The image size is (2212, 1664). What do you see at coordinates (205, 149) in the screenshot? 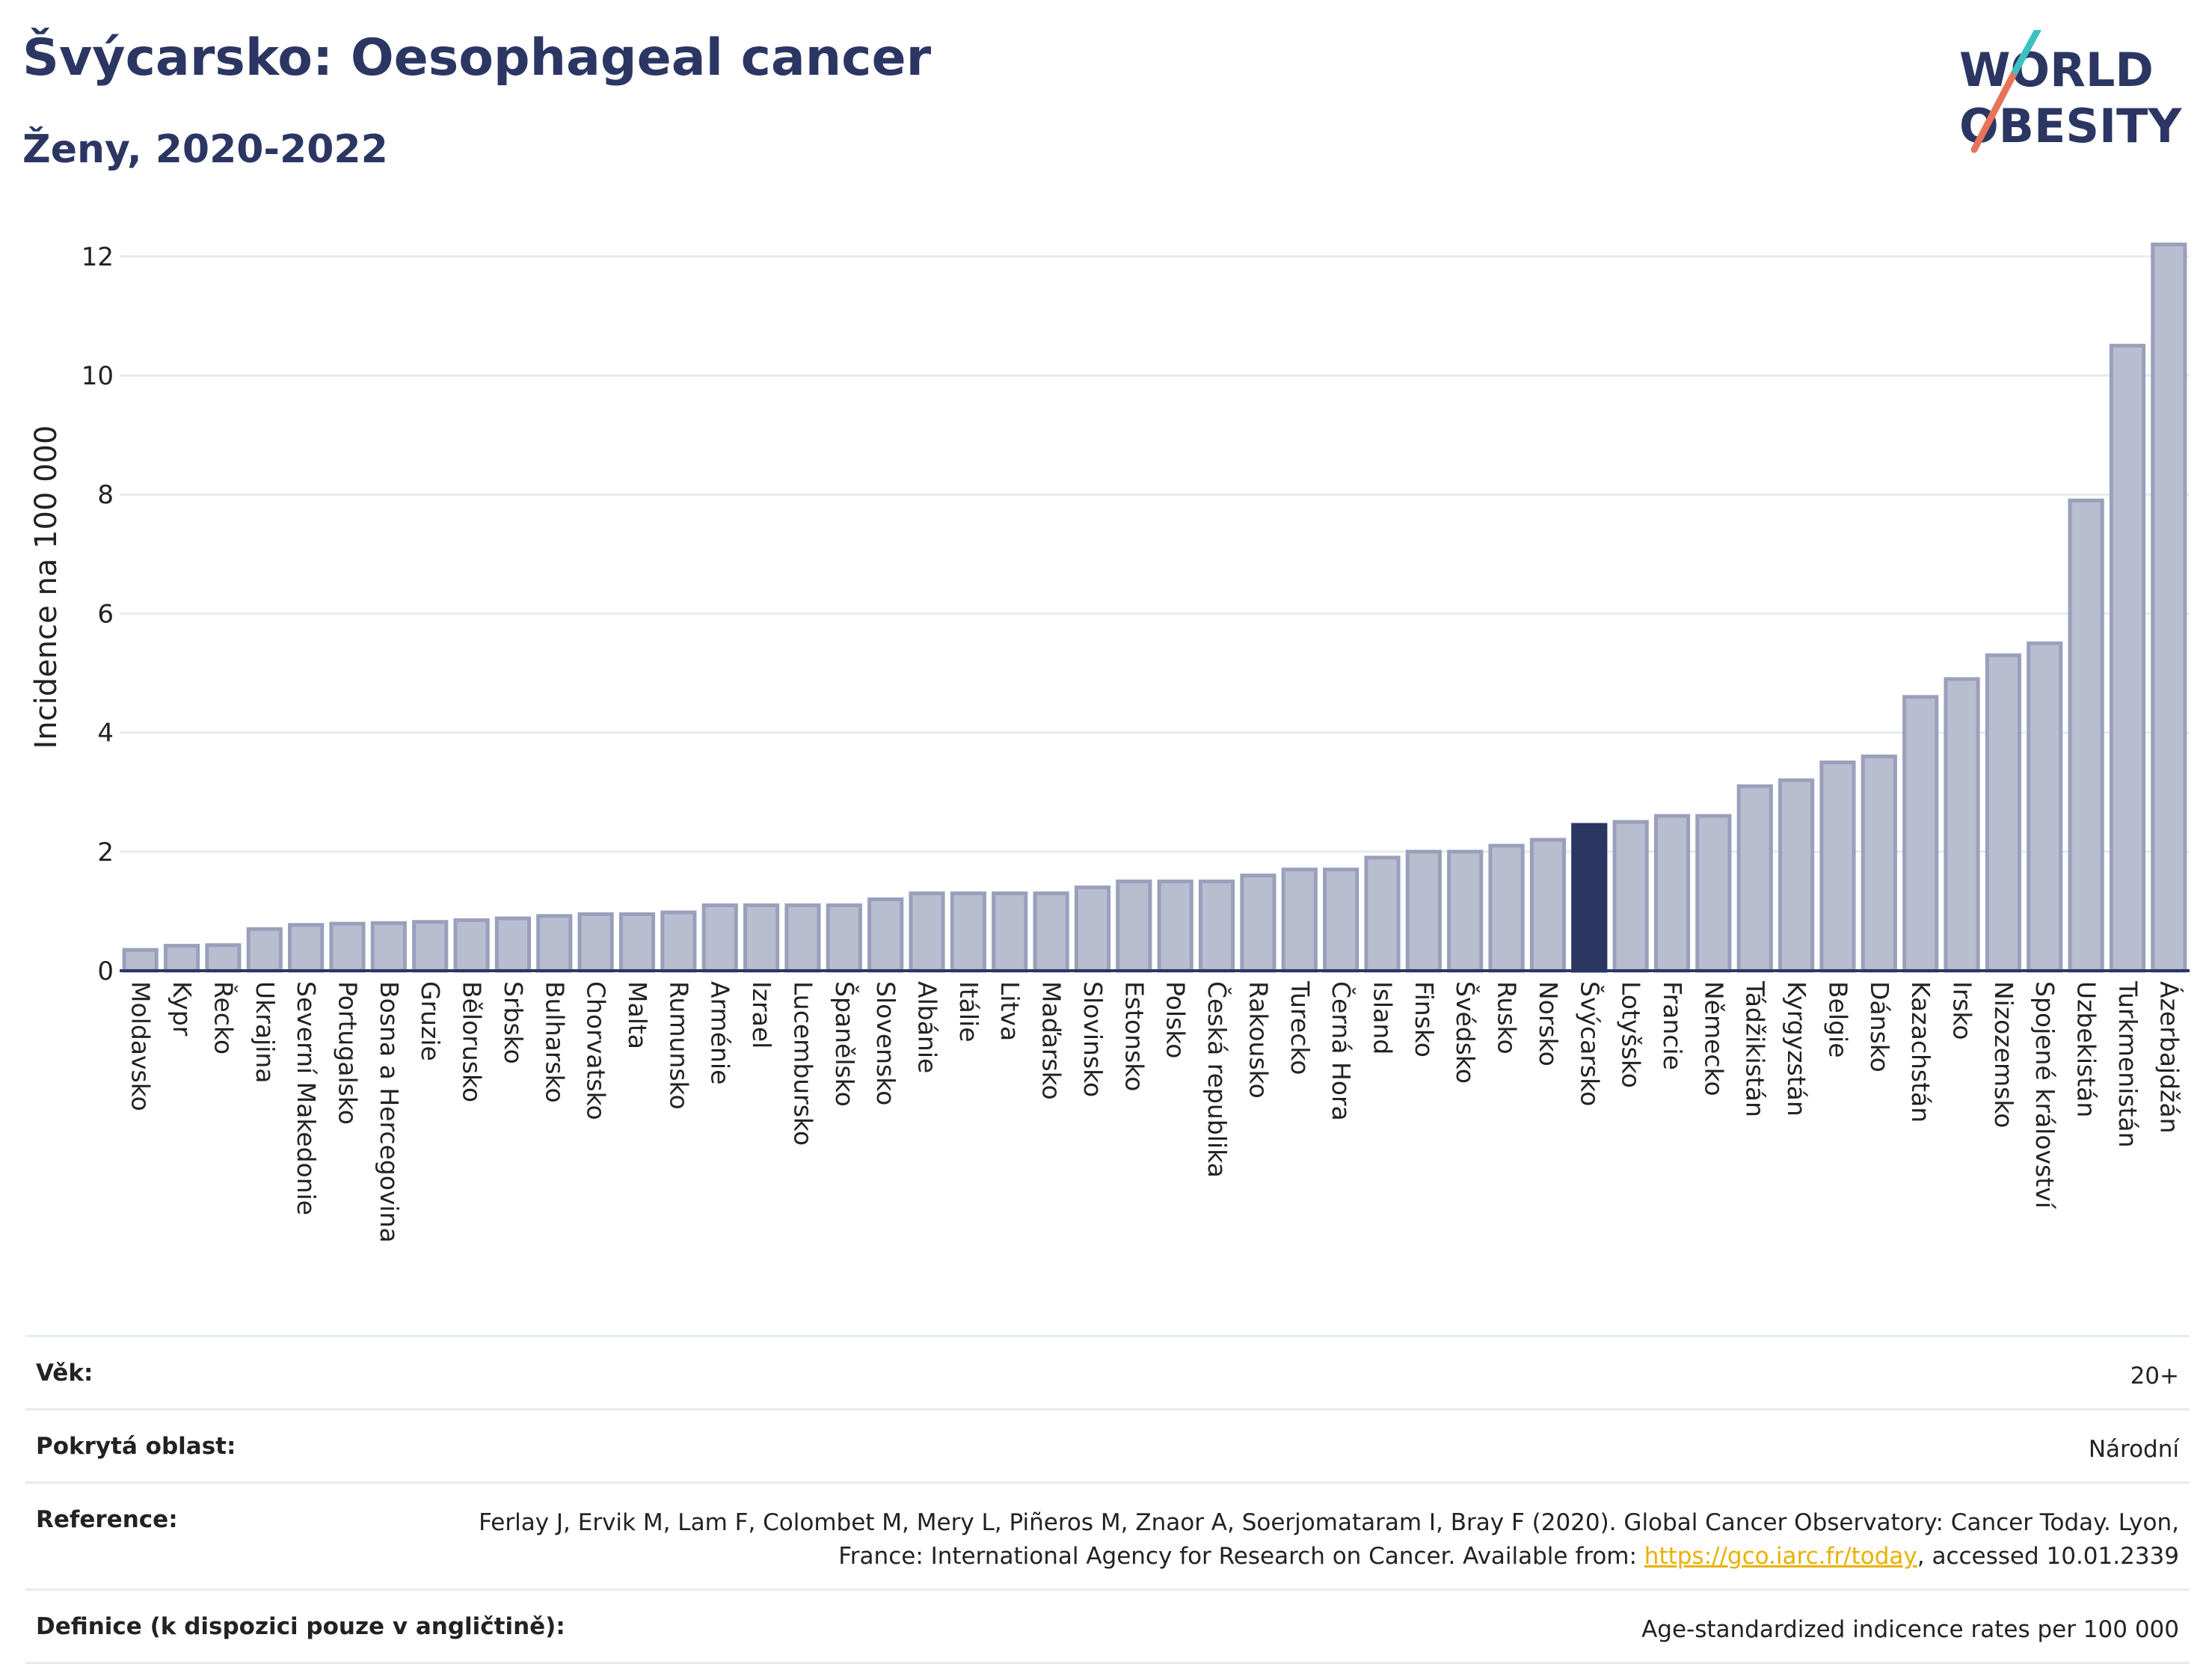
I see `chart-subtitle: Ženy, 2020-2022` at bounding box center [205, 149].